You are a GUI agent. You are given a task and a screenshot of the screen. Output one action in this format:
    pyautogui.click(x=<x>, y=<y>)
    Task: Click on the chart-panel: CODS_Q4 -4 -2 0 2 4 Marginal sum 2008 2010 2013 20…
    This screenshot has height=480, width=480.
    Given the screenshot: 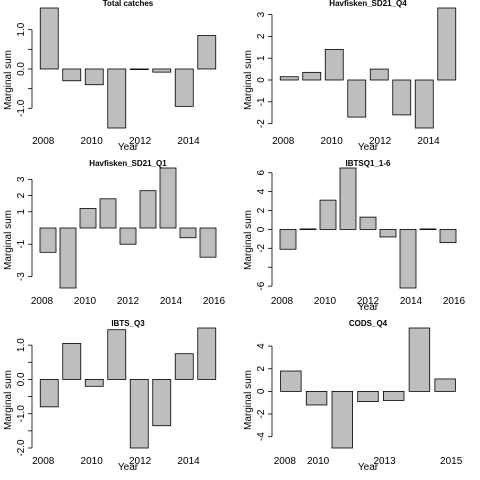 What is the action you would take?
    pyautogui.click(x=353, y=396)
    